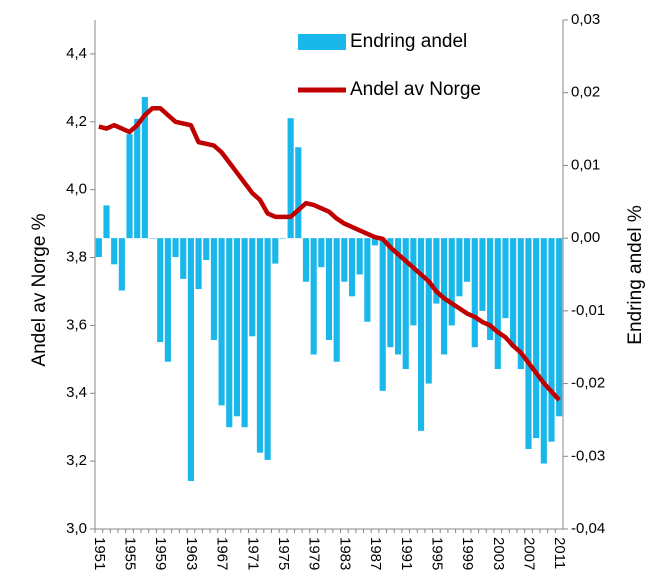 The width and height of the screenshot is (652, 584). Describe the element at coordinates (498, 553) in the screenshot. I see `x-tick-label: 2003` at that location.